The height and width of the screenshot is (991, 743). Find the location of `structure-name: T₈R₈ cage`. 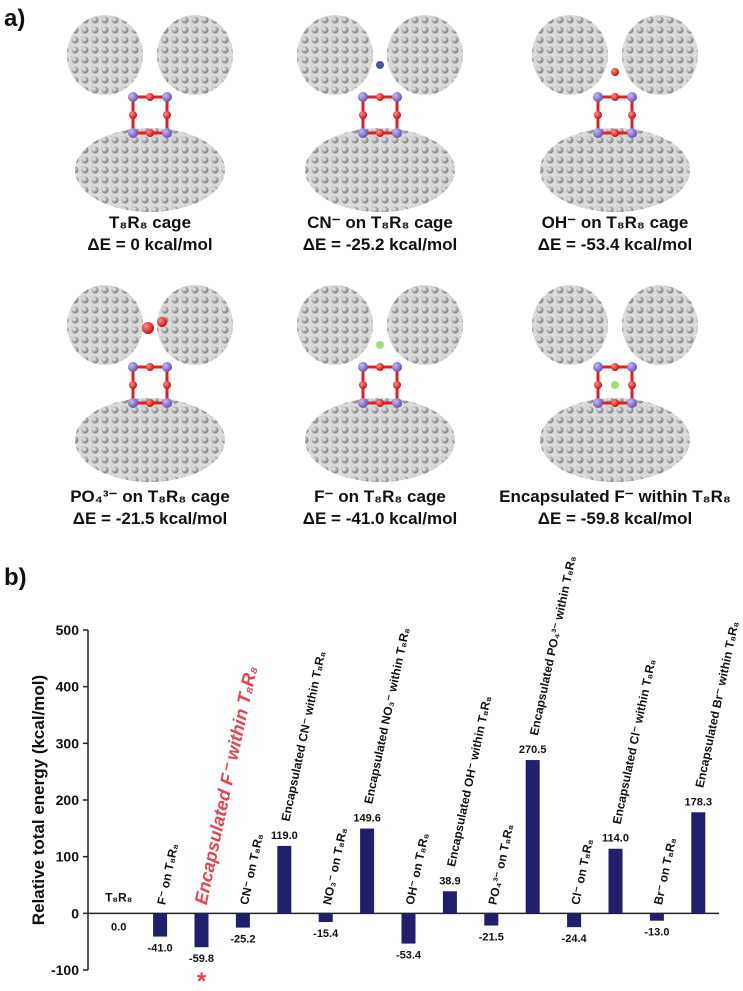

structure-name: T₈R₈ cage is located at coordinates (150, 222).